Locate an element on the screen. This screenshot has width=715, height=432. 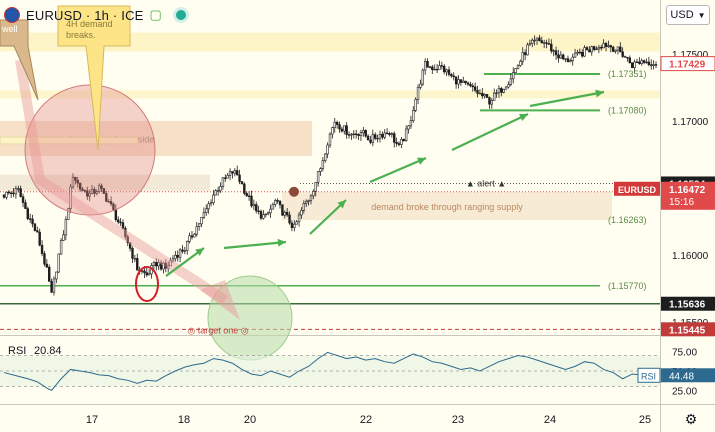
bar-countdown: 15:16 is located at coordinates (681, 202).